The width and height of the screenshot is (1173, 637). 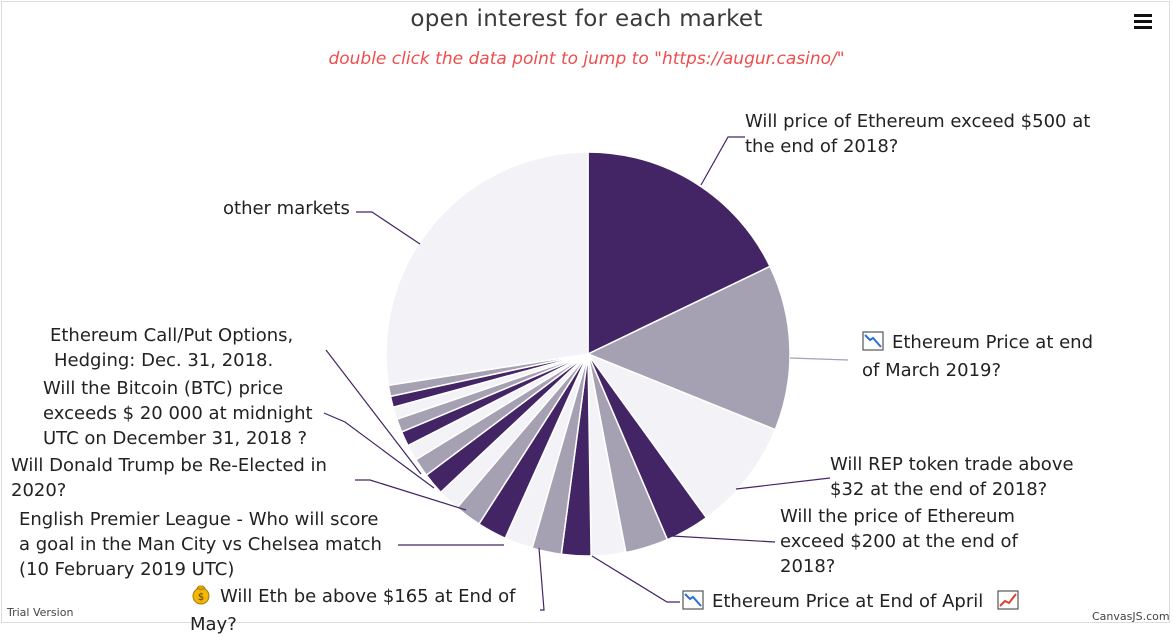 I want to click on data-label-eth-april: Ethereum Price at End of April, so click(x=854, y=603).